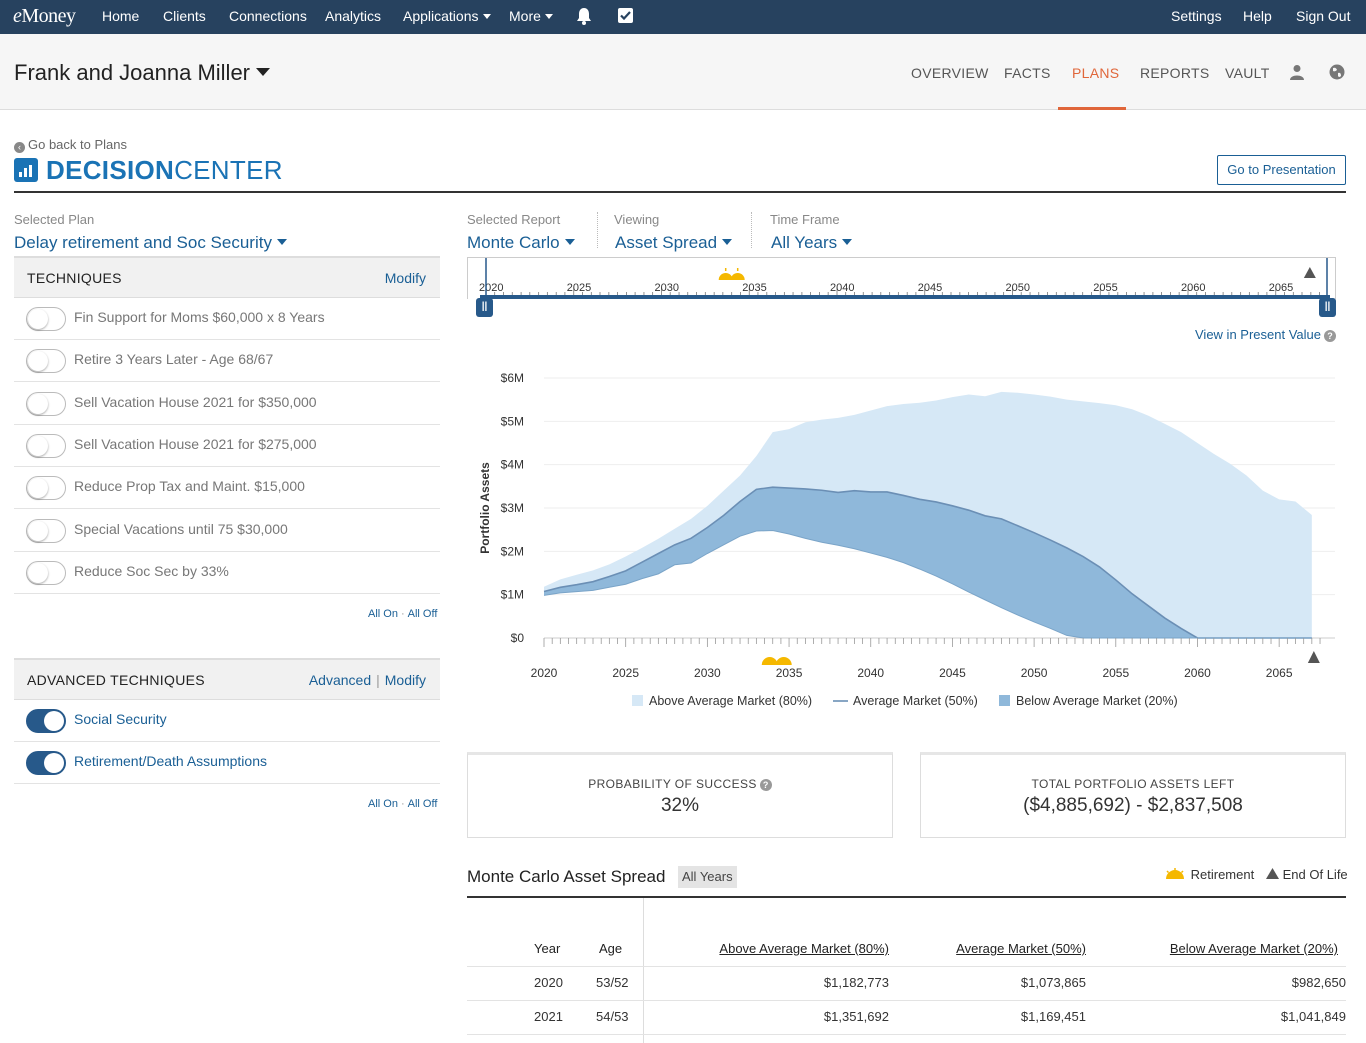  What do you see at coordinates (812, 243) in the screenshot?
I see `time-frame-dropdown: All Years` at bounding box center [812, 243].